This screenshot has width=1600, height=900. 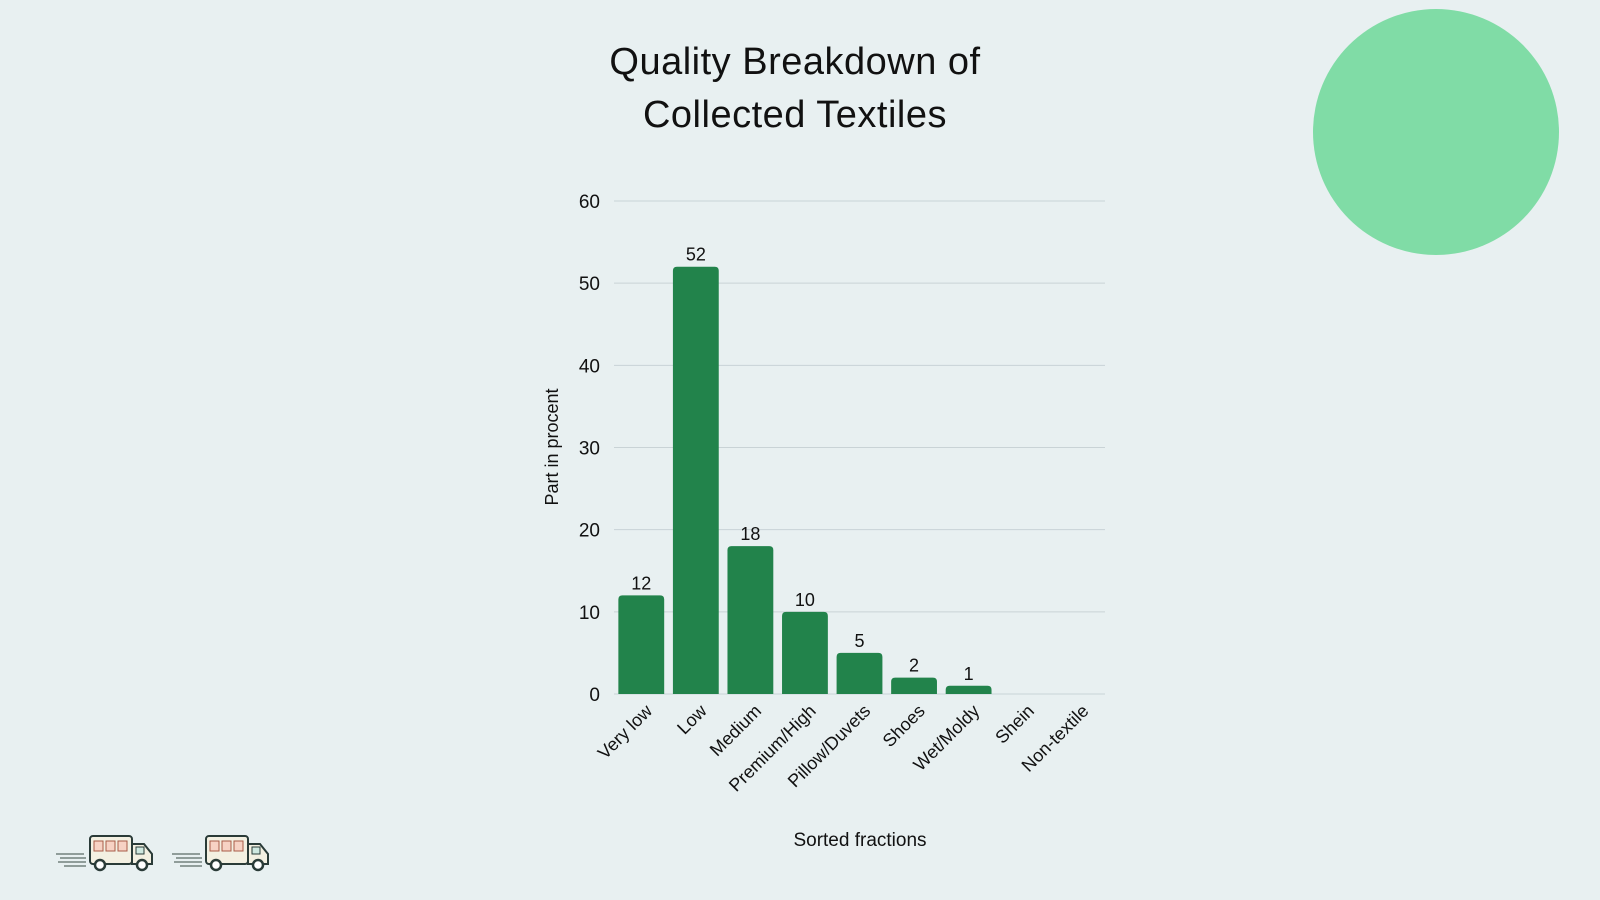 What do you see at coordinates (692, 719) in the screenshot?
I see `x-tick-label: Low` at bounding box center [692, 719].